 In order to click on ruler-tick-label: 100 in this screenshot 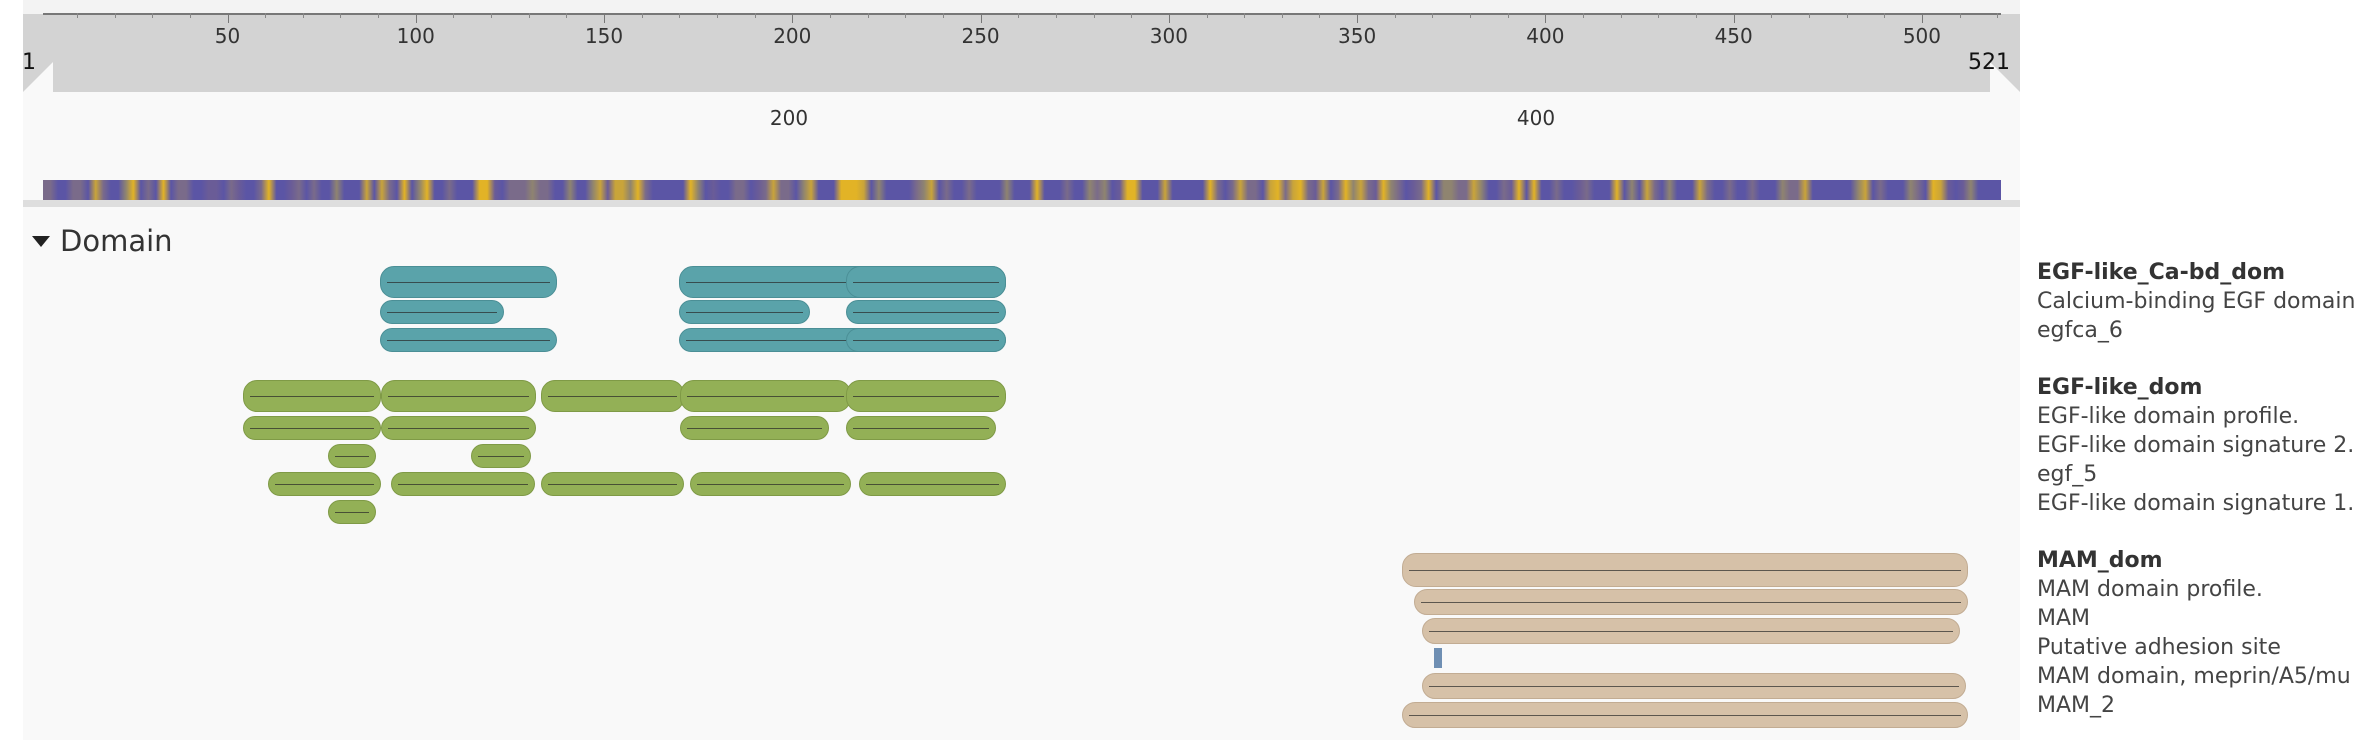, I will do `click(415, 36)`.